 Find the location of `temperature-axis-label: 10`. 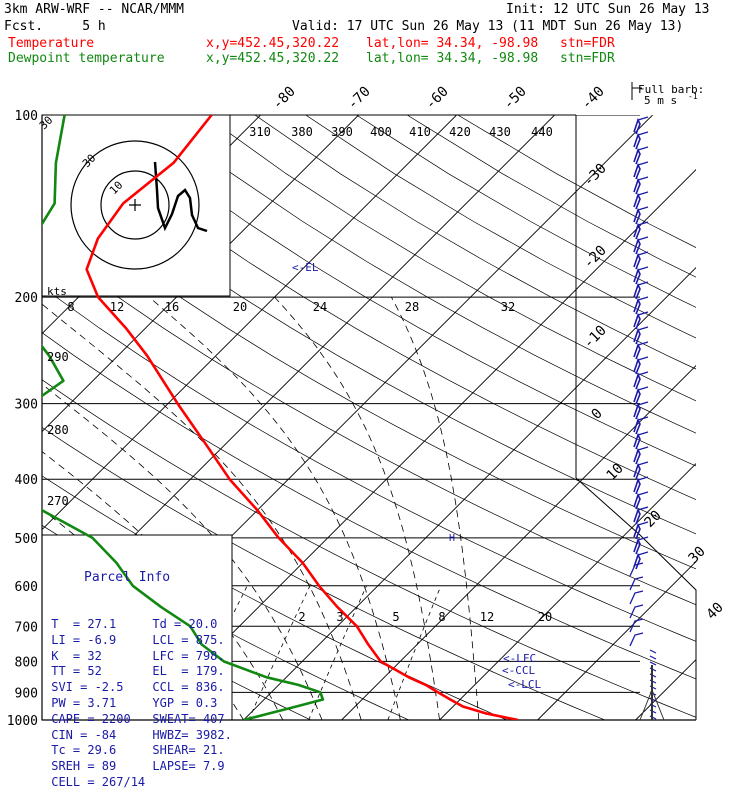

temperature-axis-label: 10 is located at coordinates (615, 472).